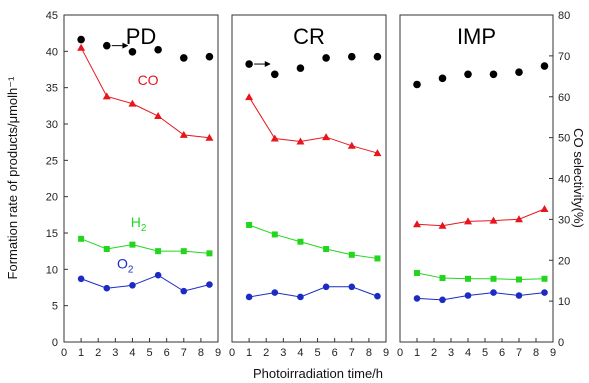  What do you see at coordinates (468, 353) in the screenshot?
I see `x-tick-label: 4` at bounding box center [468, 353].